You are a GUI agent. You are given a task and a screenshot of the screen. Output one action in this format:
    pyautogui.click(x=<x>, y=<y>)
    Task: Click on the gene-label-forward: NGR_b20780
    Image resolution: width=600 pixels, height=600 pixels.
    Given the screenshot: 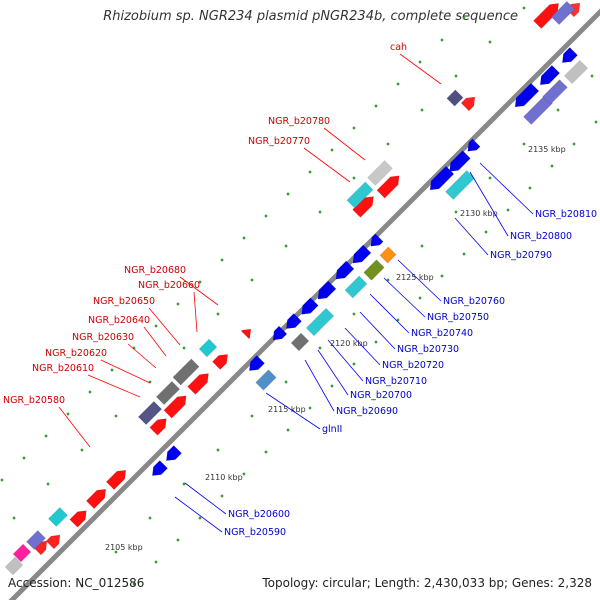 What is the action you would take?
    pyautogui.click(x=299, y=121)
    